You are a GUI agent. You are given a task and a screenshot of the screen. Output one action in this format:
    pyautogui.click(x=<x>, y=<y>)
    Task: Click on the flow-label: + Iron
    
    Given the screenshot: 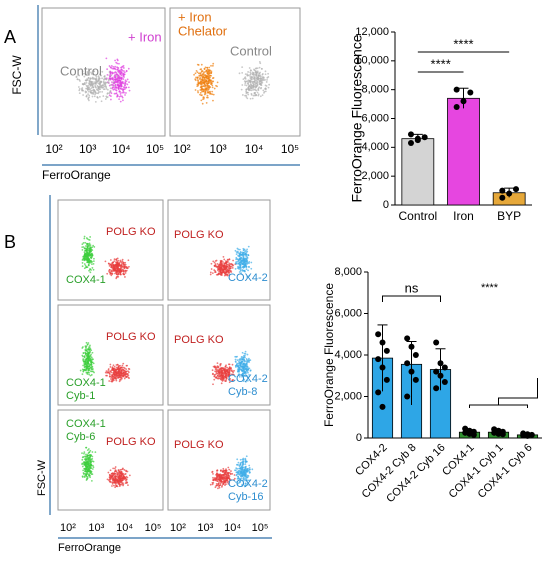 What is the action you would take?
    pyautogui.click(x=145, y=36)
    